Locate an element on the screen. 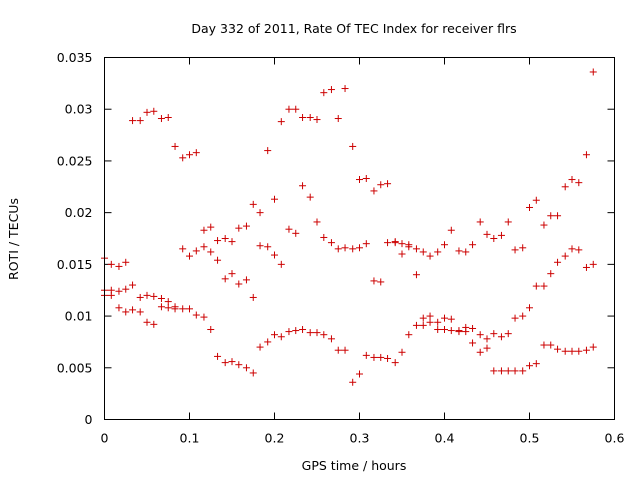 The image size is (640, 480). x-tick-label: 0.3 is located at coordinates (360, 438).